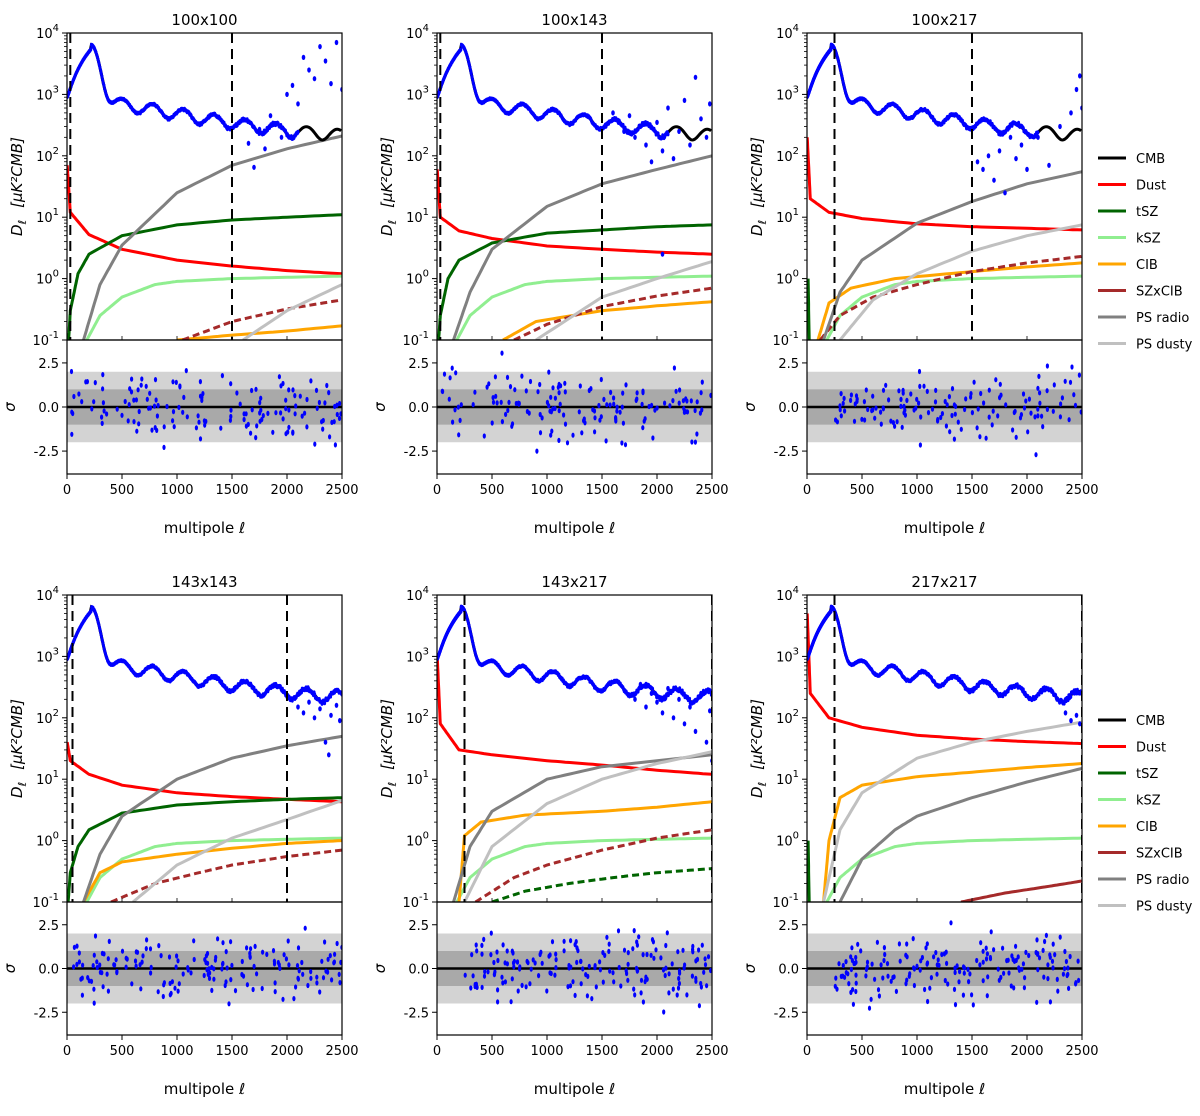 The image size is (1200, 1116). What do you see at coordinates (788, 364) in the screenshot?
I see `ytick-label: 2.5` at bounding box center [788, 364].